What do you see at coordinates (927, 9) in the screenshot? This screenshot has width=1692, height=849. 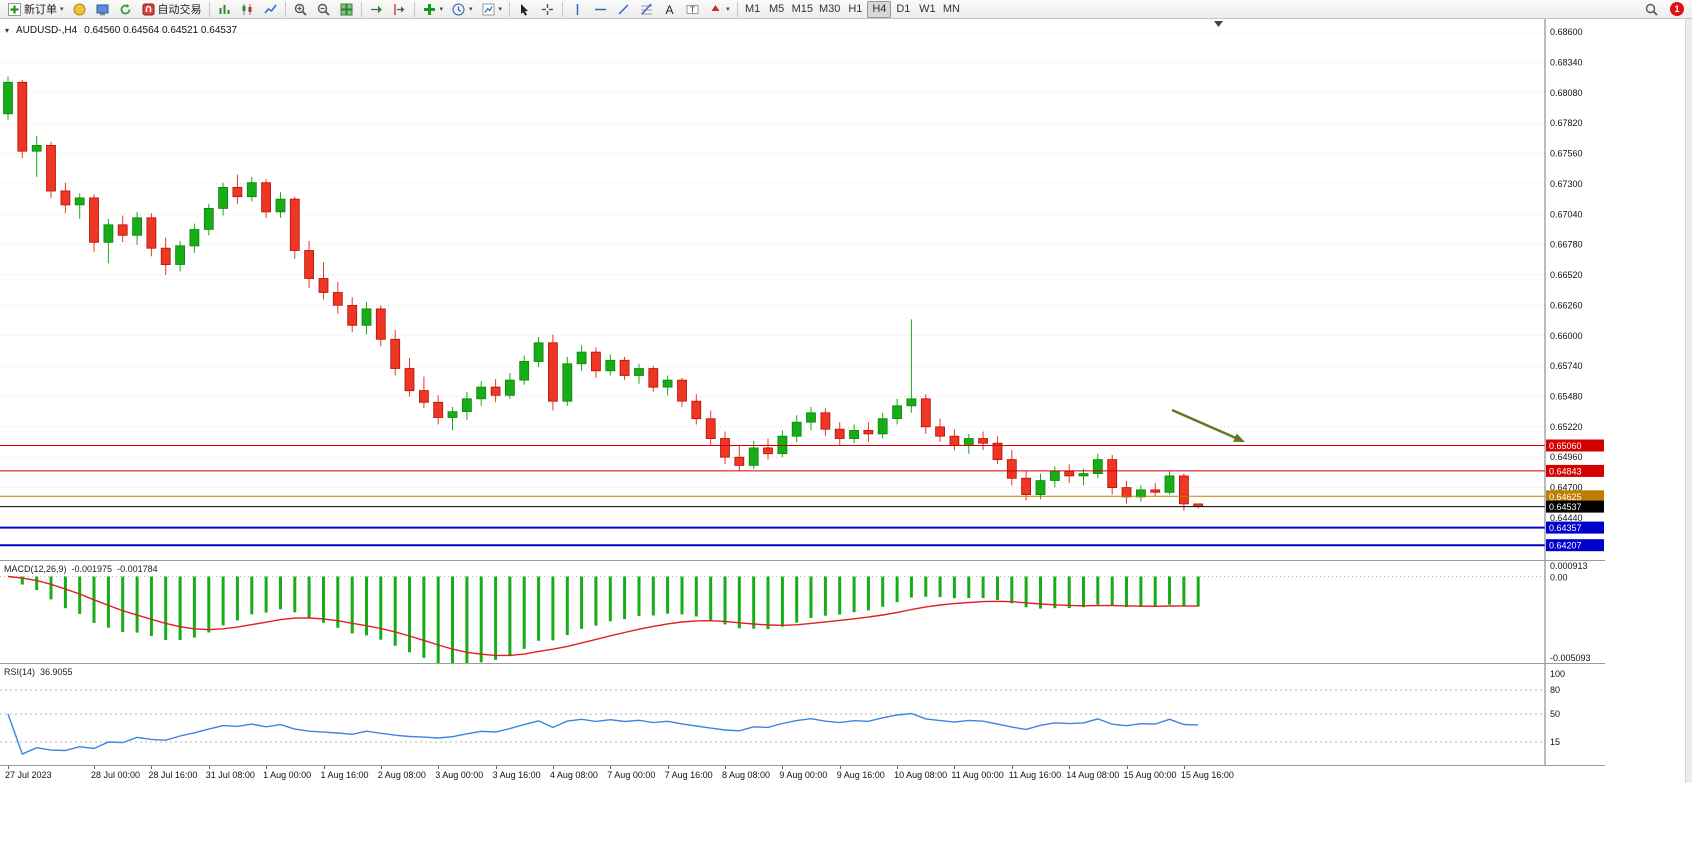 I see `timeframe-w1-button: W1` at bounding box center [927, 9].